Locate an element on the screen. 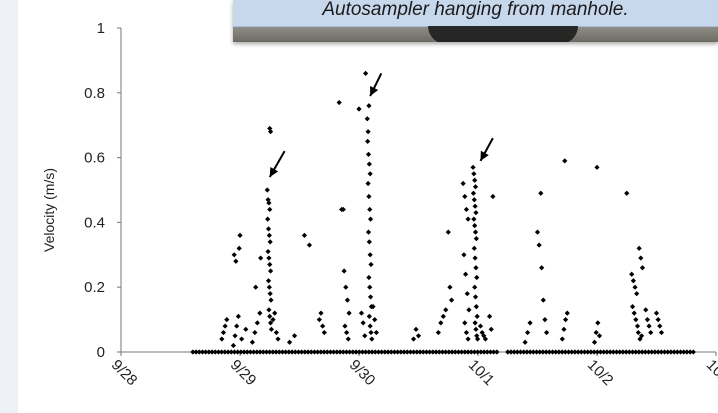  y-tick-label: 0 is located at coordinates (101, 352).